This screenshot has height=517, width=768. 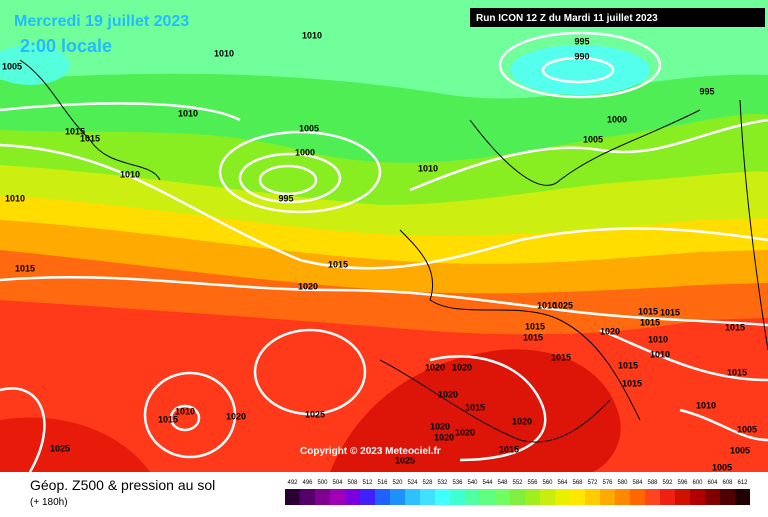 I want to click on colorbar-label: 552, so click(x=517, y=483).